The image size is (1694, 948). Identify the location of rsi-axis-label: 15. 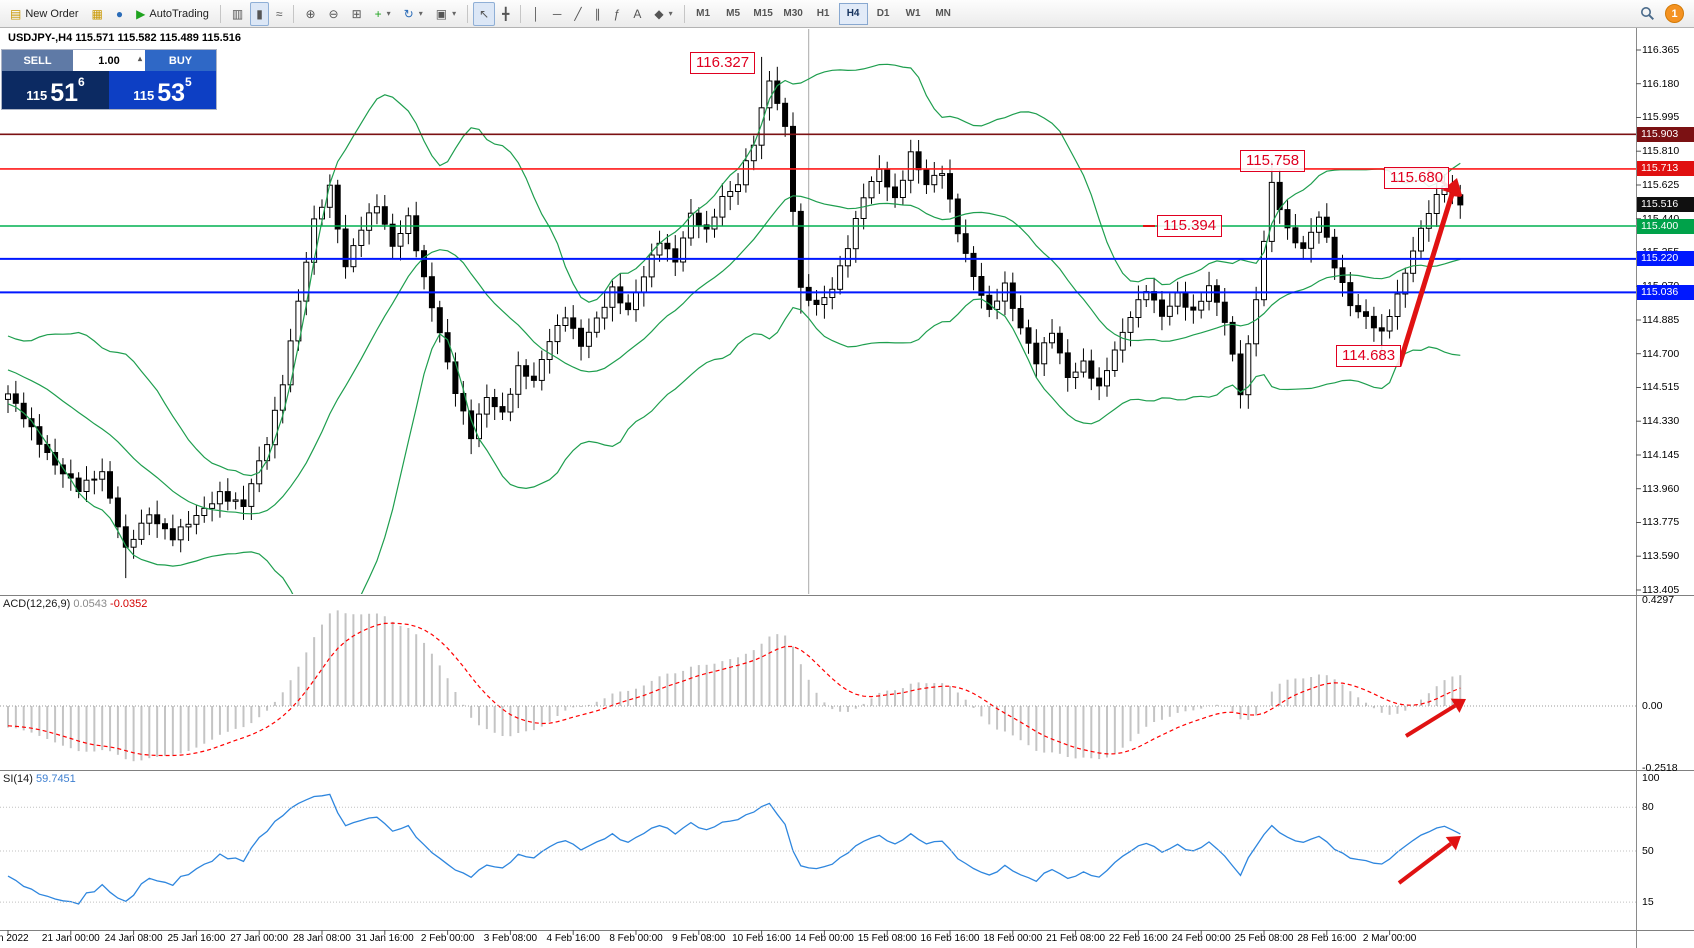
(1648, 902).